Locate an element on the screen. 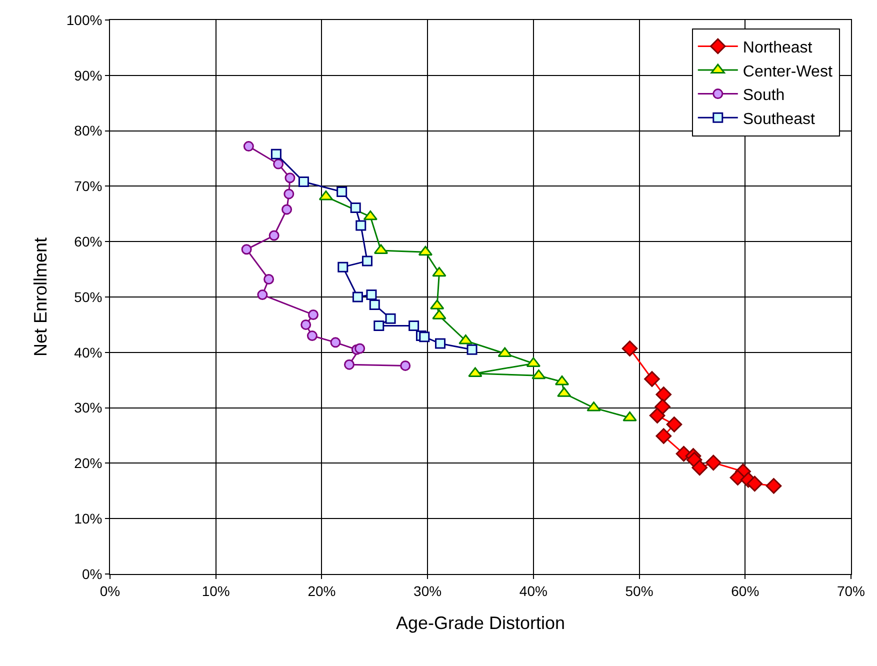 The width and height of the screenshot is (877, 666). x-tick-label: 10% is located at coordinates (216, 590).